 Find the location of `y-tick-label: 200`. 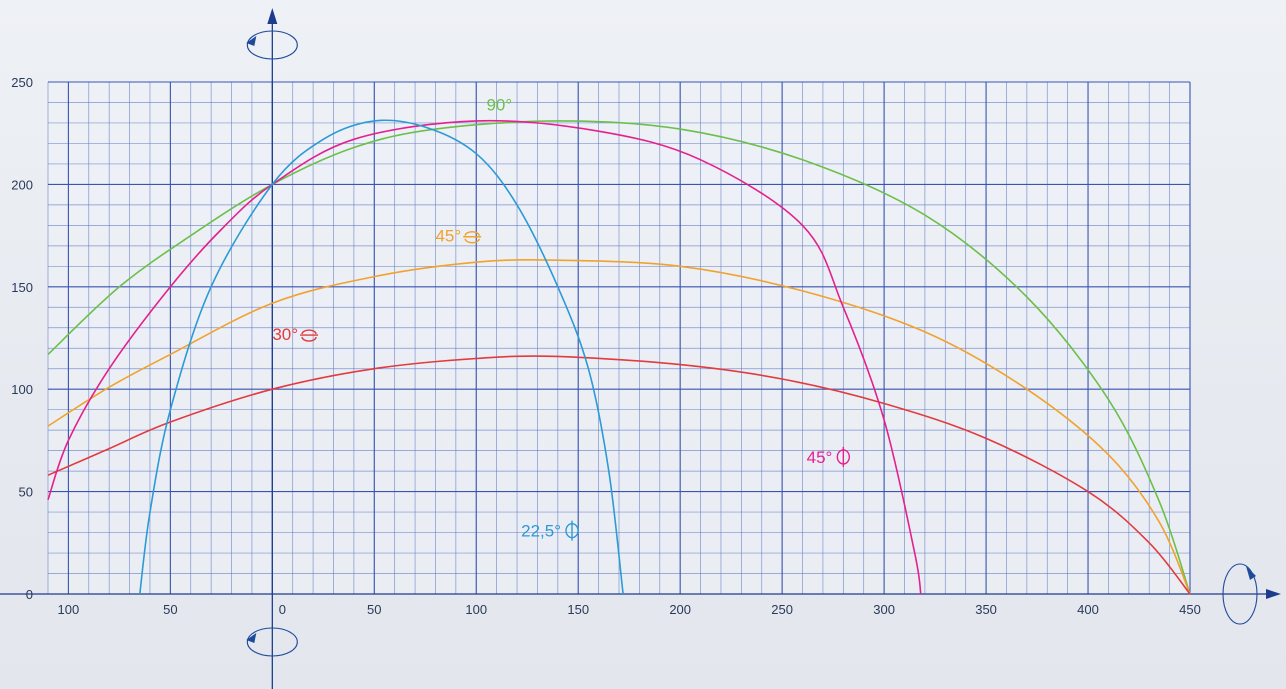

y-tick-label: 200 is located at coordinates (22, 184).